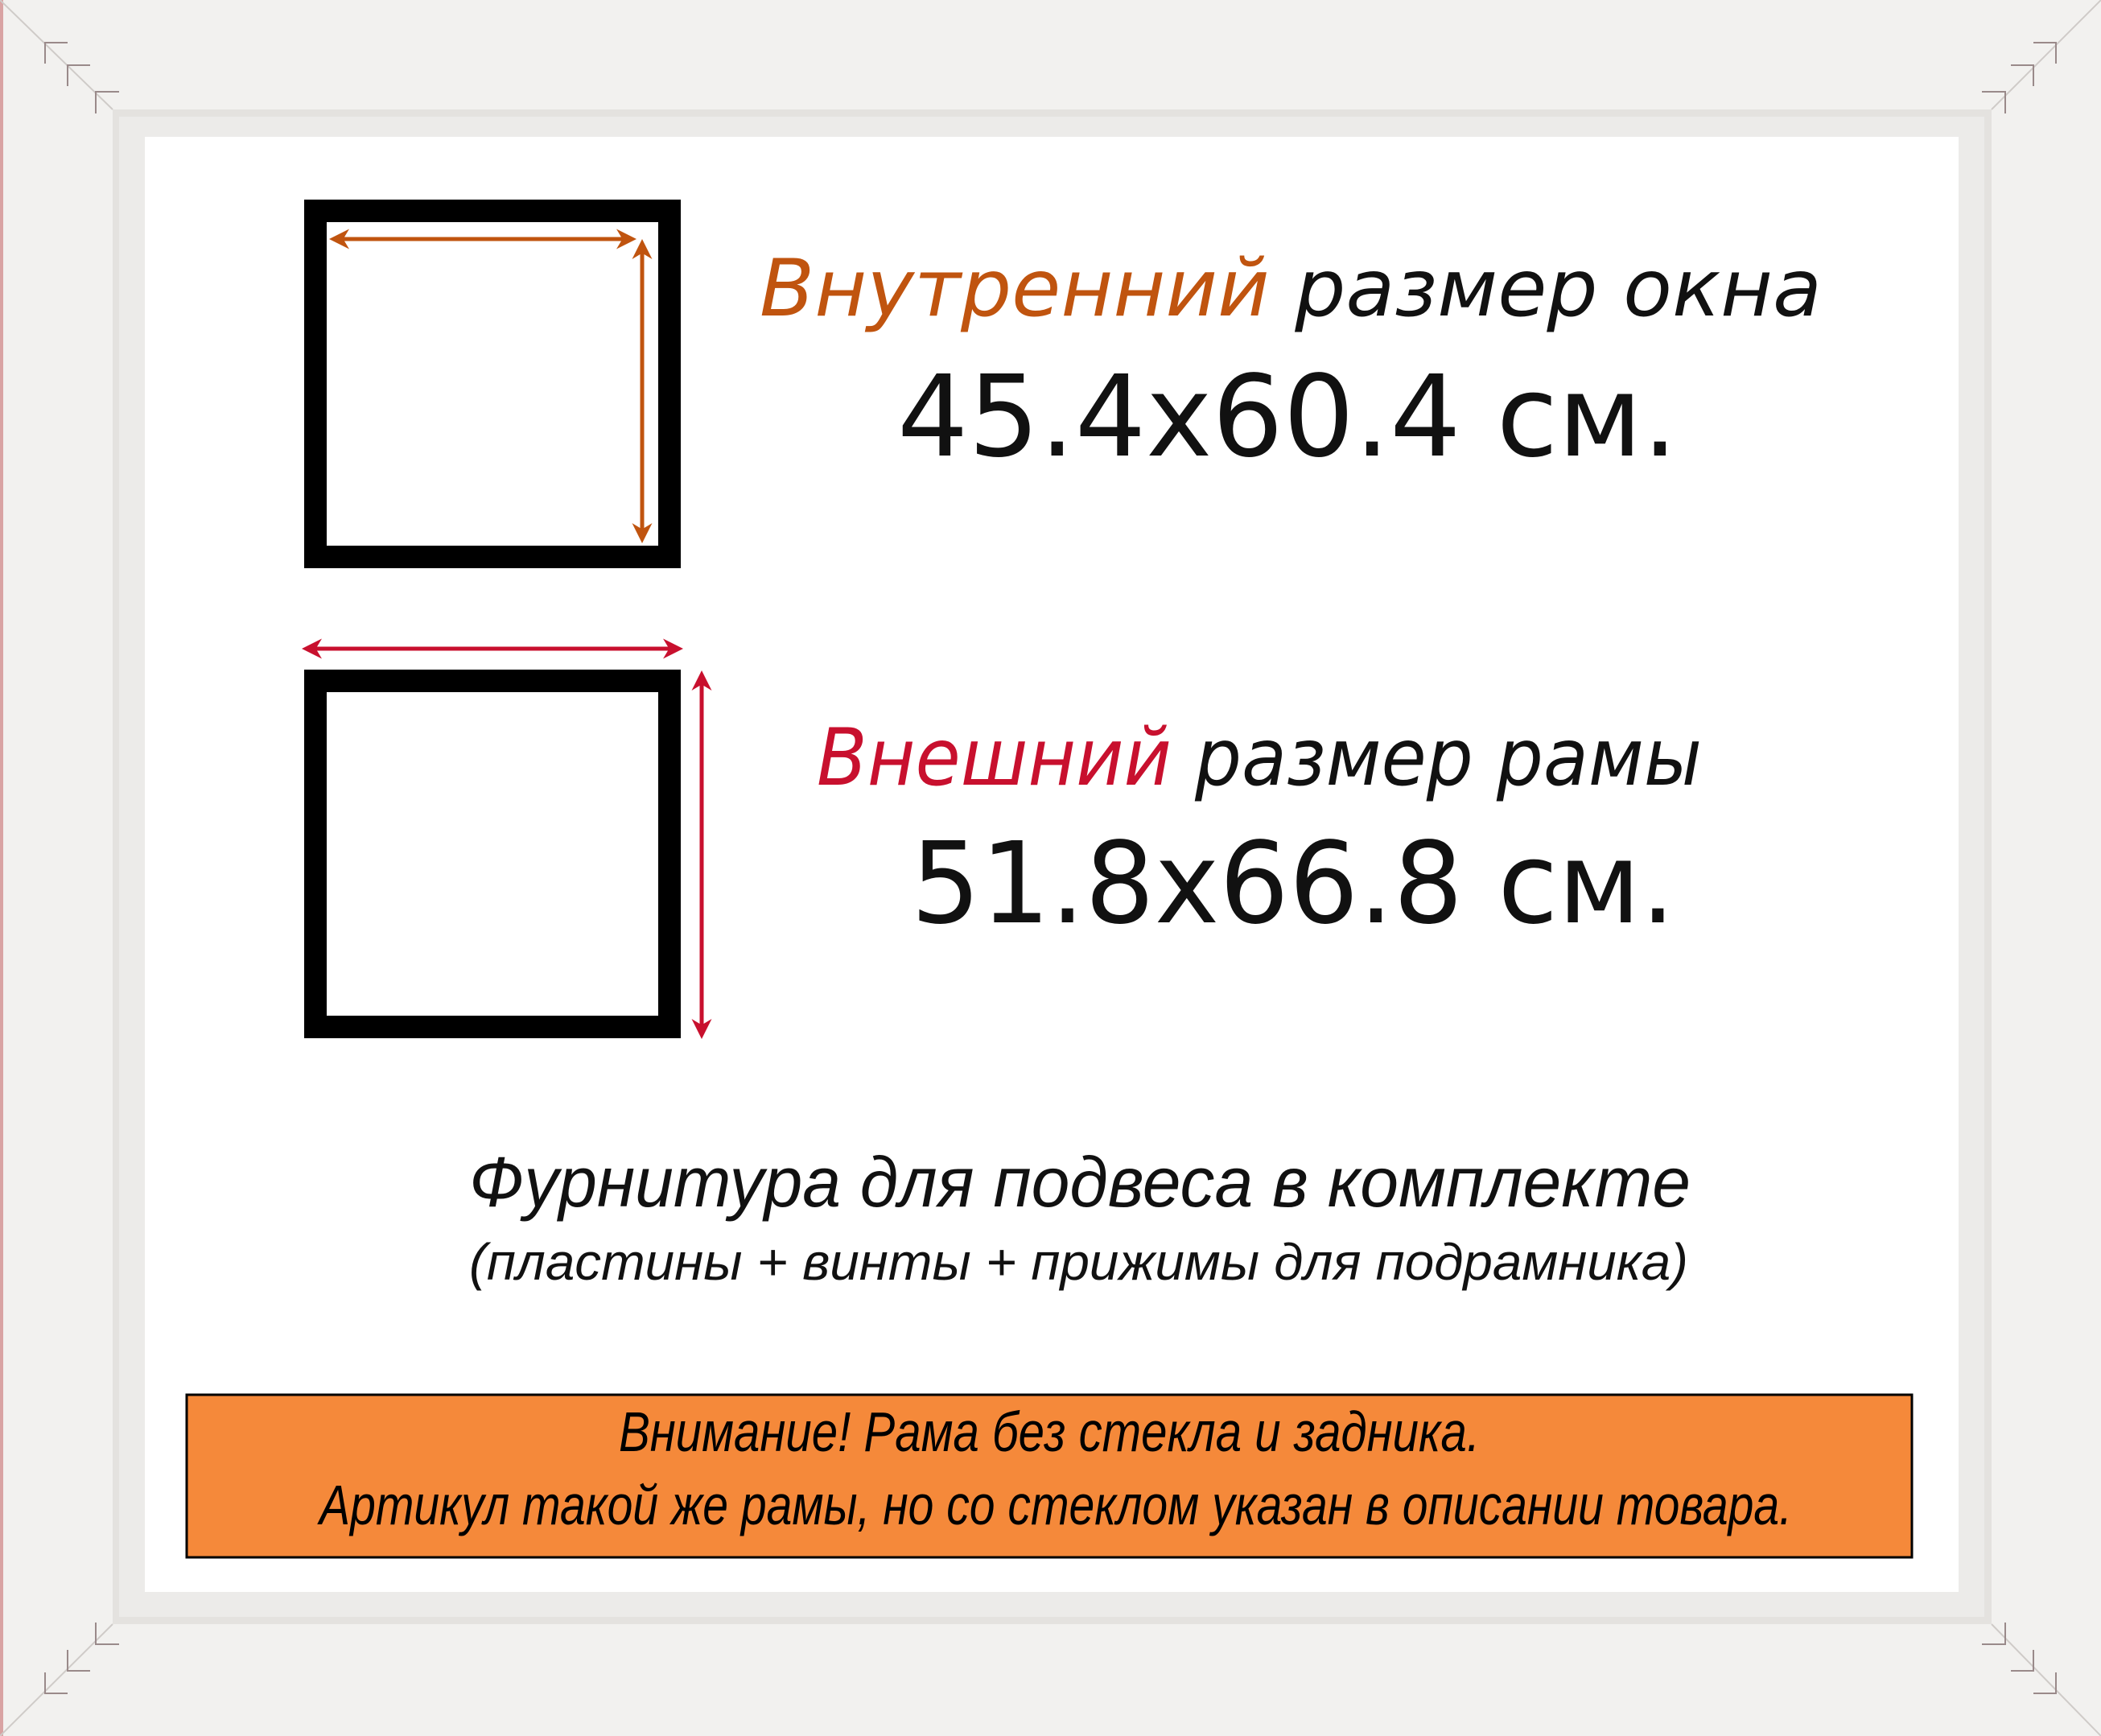  What do you see at coordinates (1015, 289) in the screenshot?
I see `inner-label-accent: Внутренний` at bounding box center [1015, 289].